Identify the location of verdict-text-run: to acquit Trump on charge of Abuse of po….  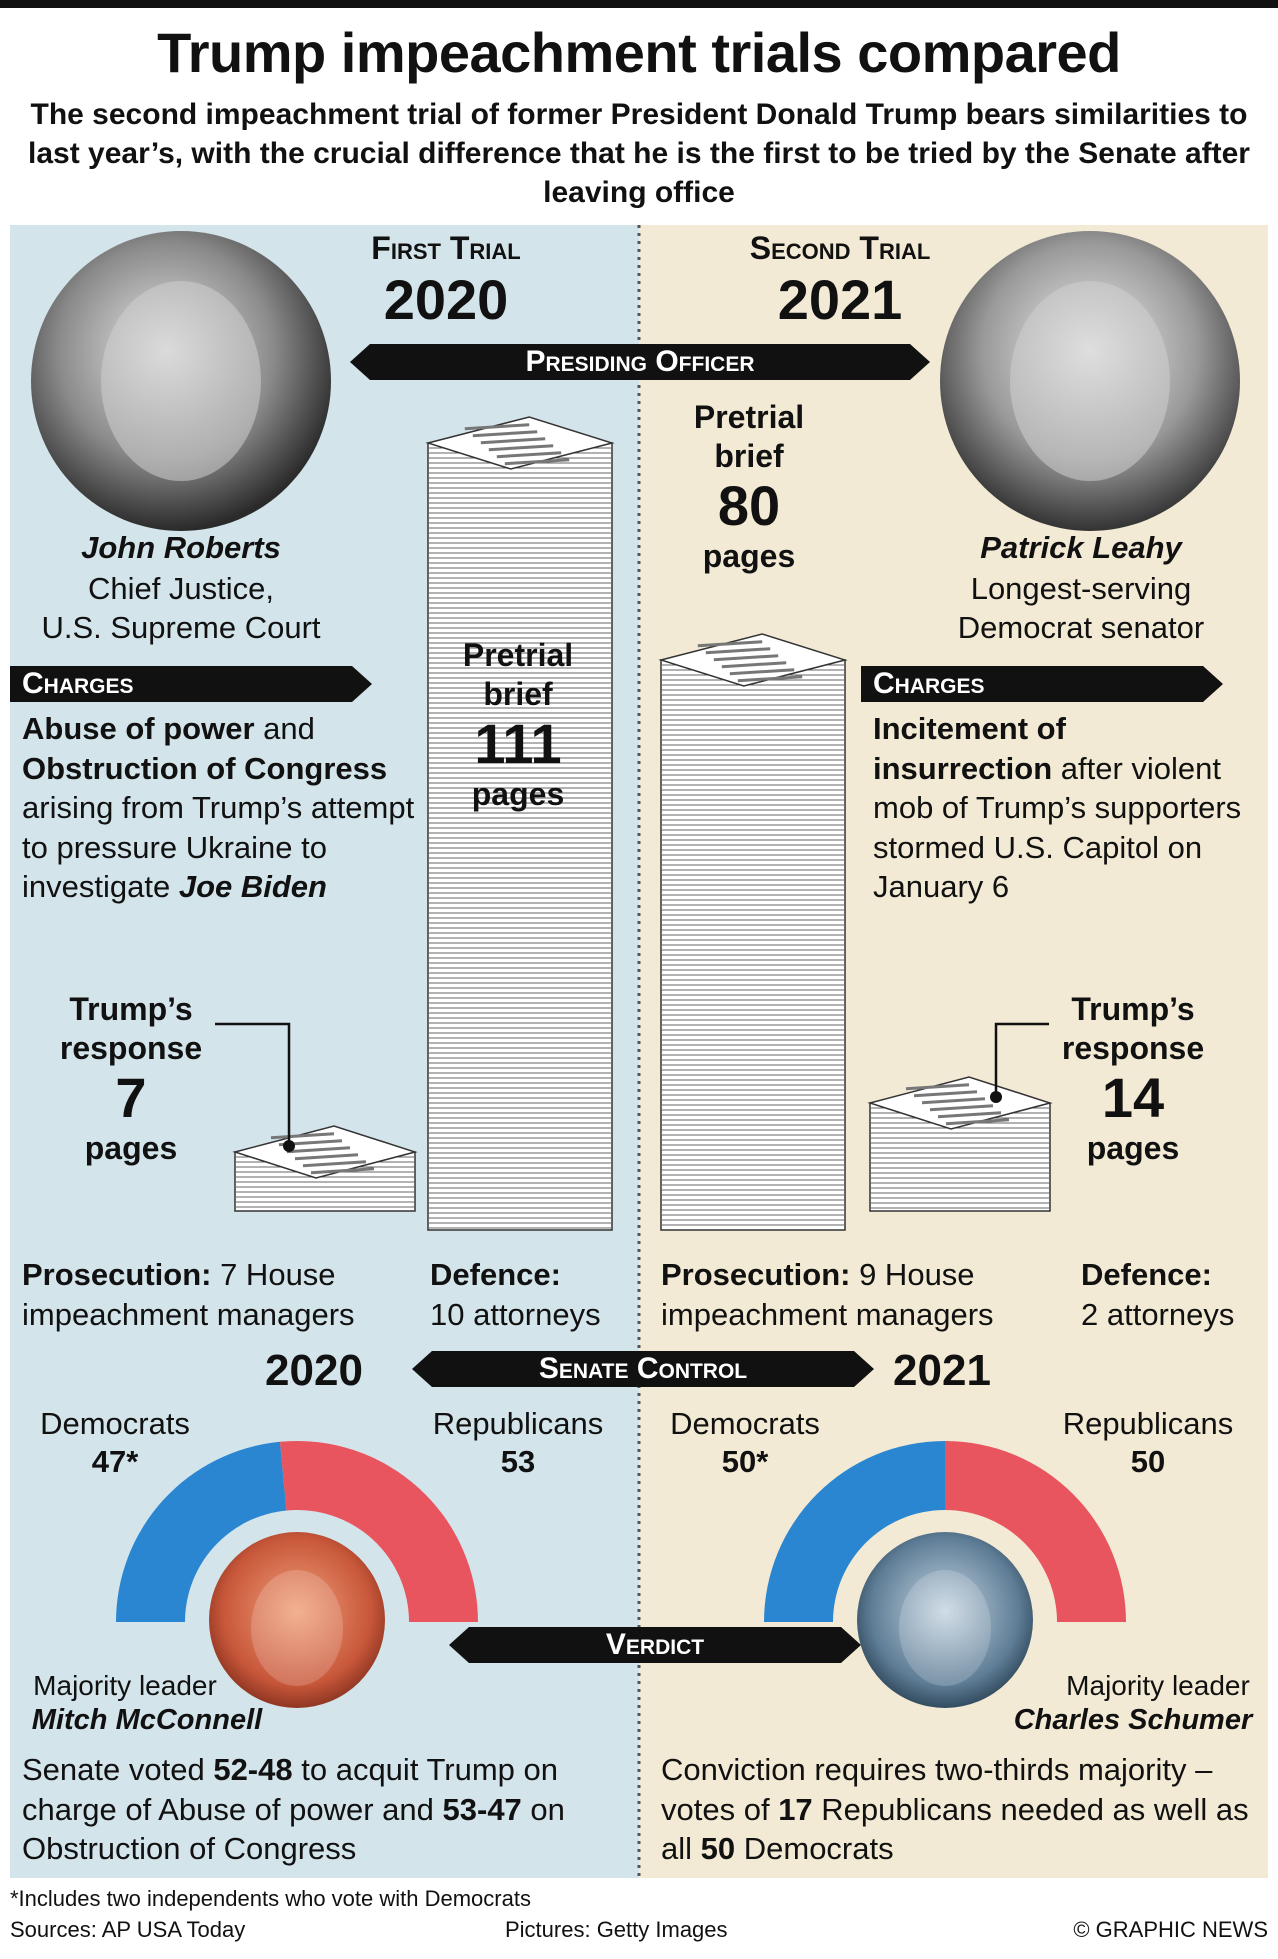
(290, 1789).